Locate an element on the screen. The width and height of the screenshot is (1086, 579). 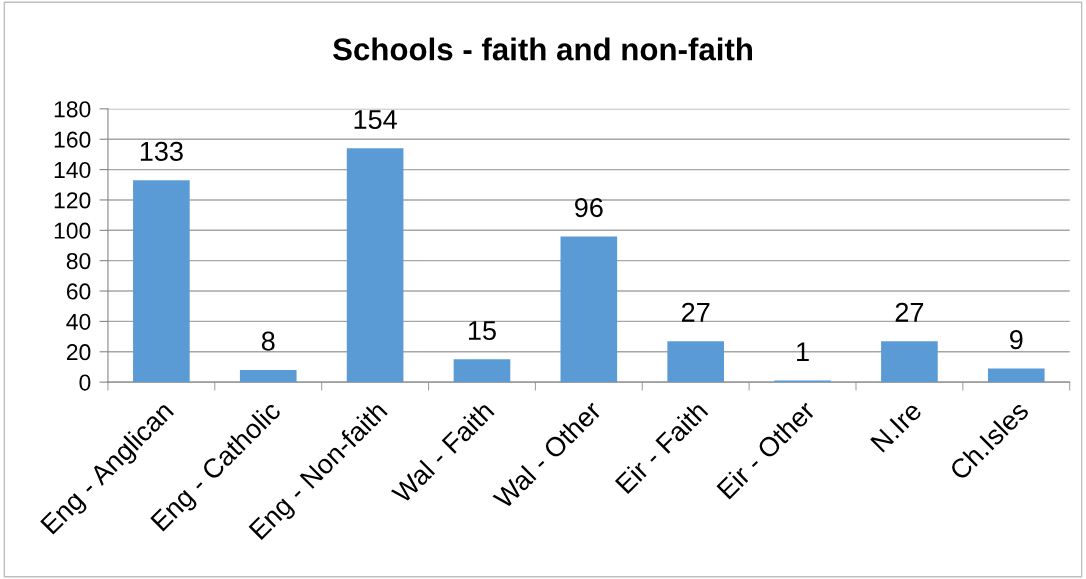
y-tick-label: 160 is located at coordinates (72, 139).